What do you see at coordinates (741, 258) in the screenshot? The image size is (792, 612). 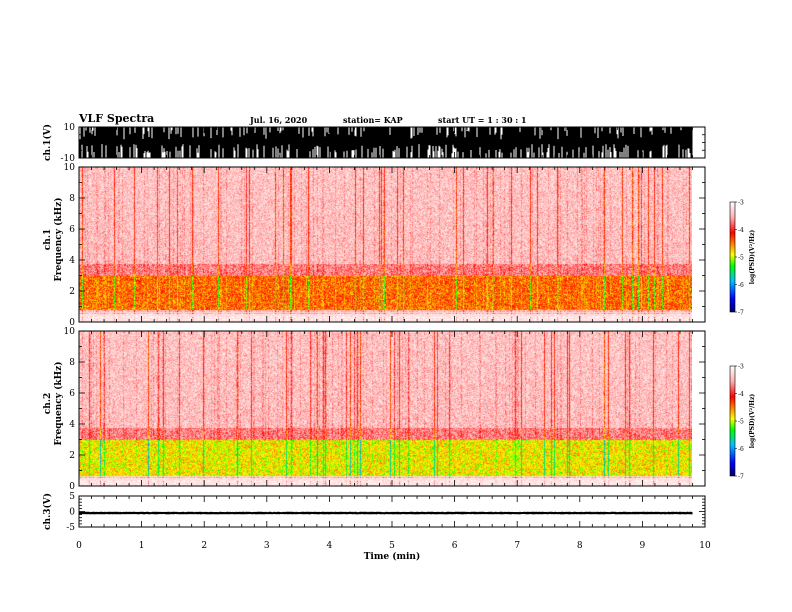 I see `ch1-colorbar-tick-label: -5` at bounding box center [741, 258].